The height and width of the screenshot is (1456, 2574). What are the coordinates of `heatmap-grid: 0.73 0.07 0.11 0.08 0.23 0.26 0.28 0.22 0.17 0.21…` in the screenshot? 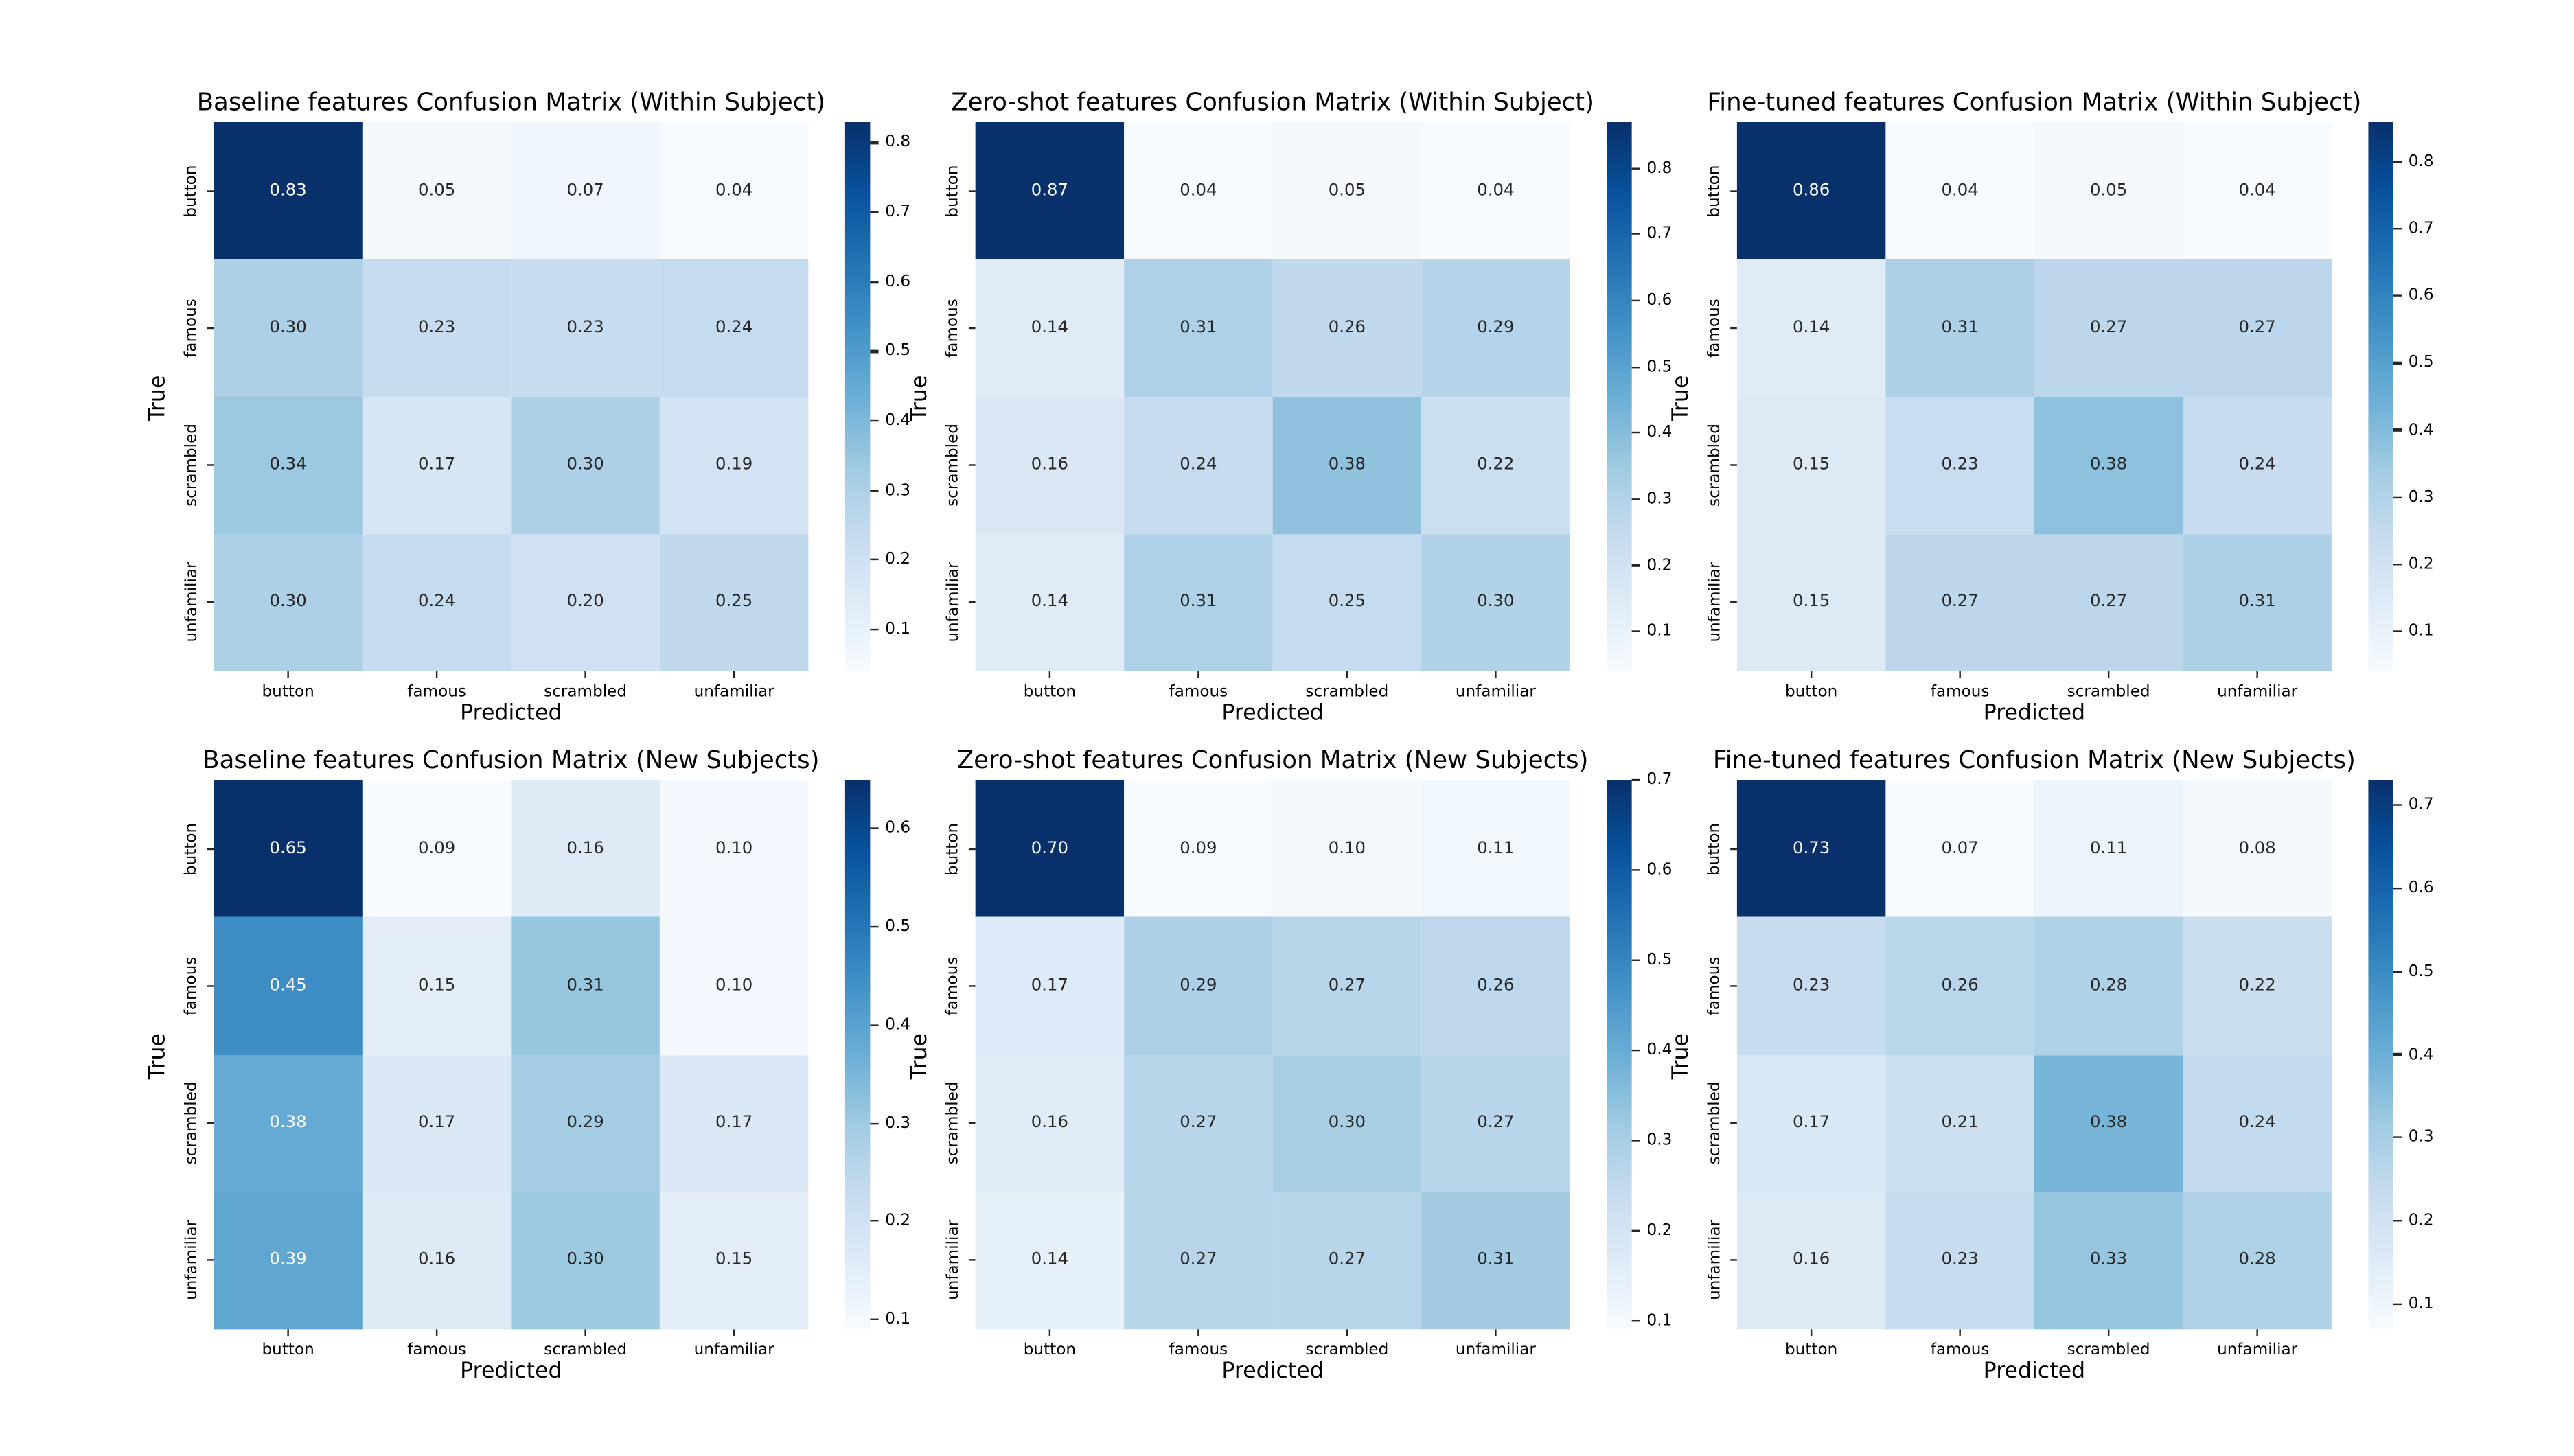 It's located at (2034, 1055).